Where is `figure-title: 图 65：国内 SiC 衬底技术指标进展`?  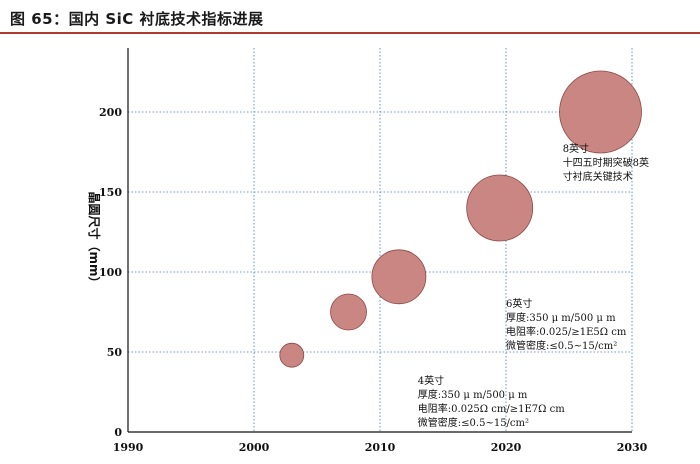 figure-title: 图 65：国内 SiC 衬底技术指标进展 is located at coordinates (137, 19).